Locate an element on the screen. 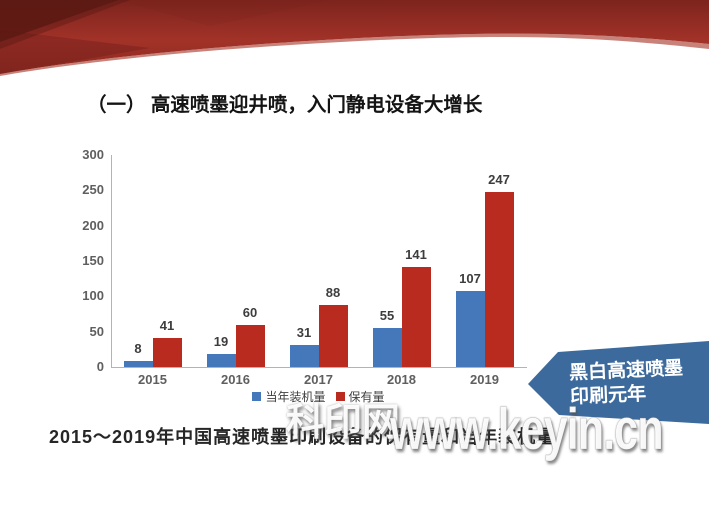 This screenshot has width=709, height=531. chart-legend: 当年装机量 保有量 is located at coordinates (318, 396).